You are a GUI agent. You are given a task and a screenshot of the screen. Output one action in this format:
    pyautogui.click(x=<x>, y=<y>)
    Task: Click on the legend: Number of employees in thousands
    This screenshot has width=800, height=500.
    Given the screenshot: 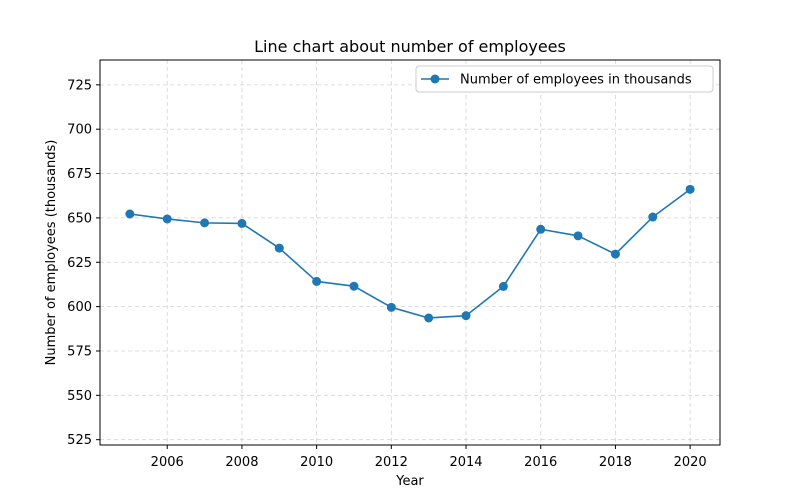 What is the action you would take?
    pyautogui.click(x=564, y=79)
    